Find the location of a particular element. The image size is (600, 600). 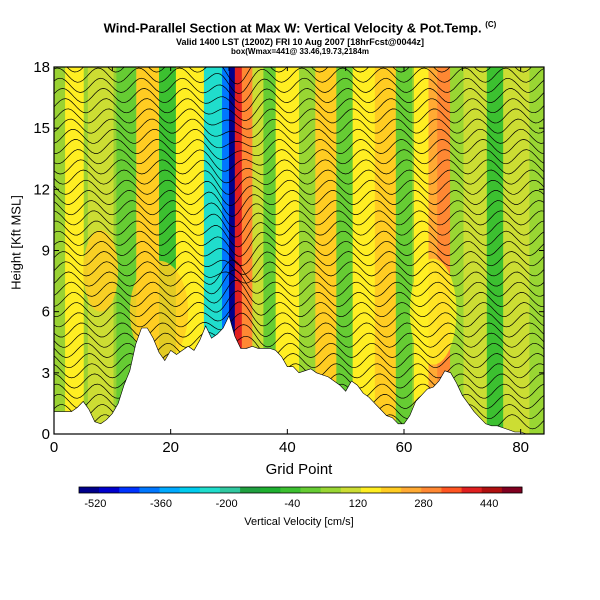

colorbar-tick-label: -40 is located at coordinates (292, 504).